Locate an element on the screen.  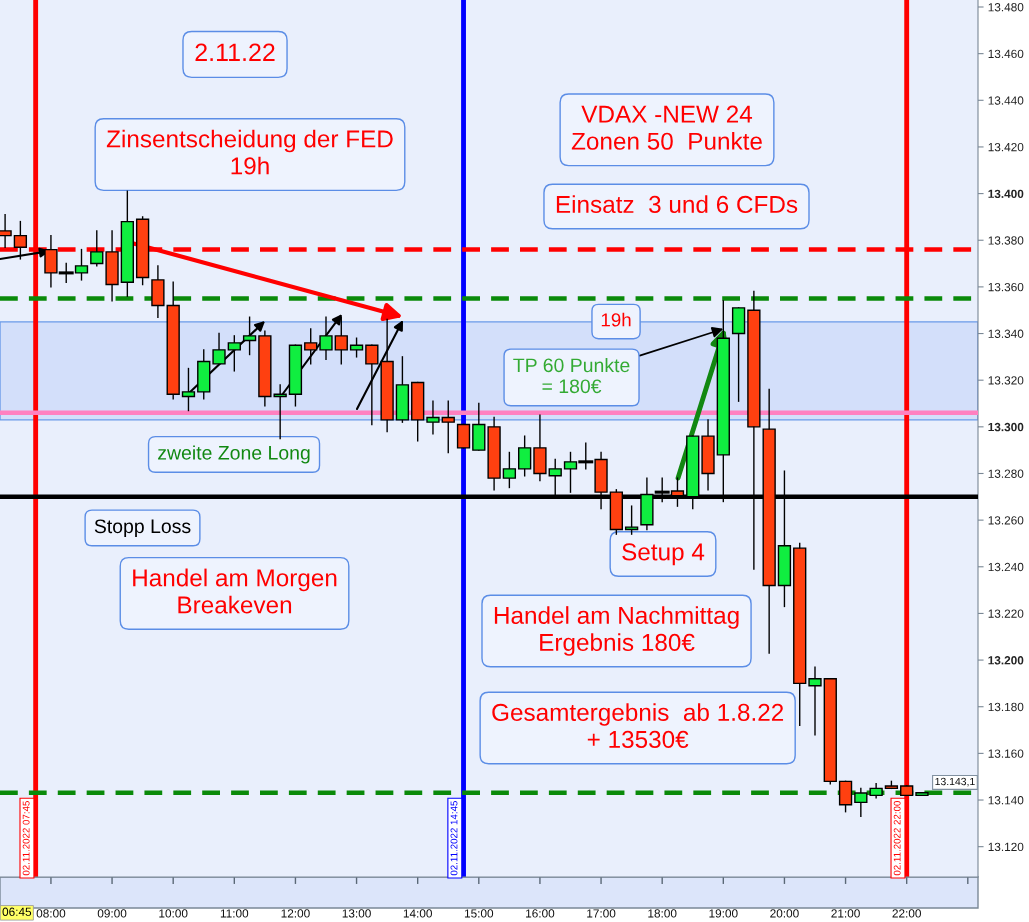
x-tick-label: 14:00 is located at coordinates (417, 913).